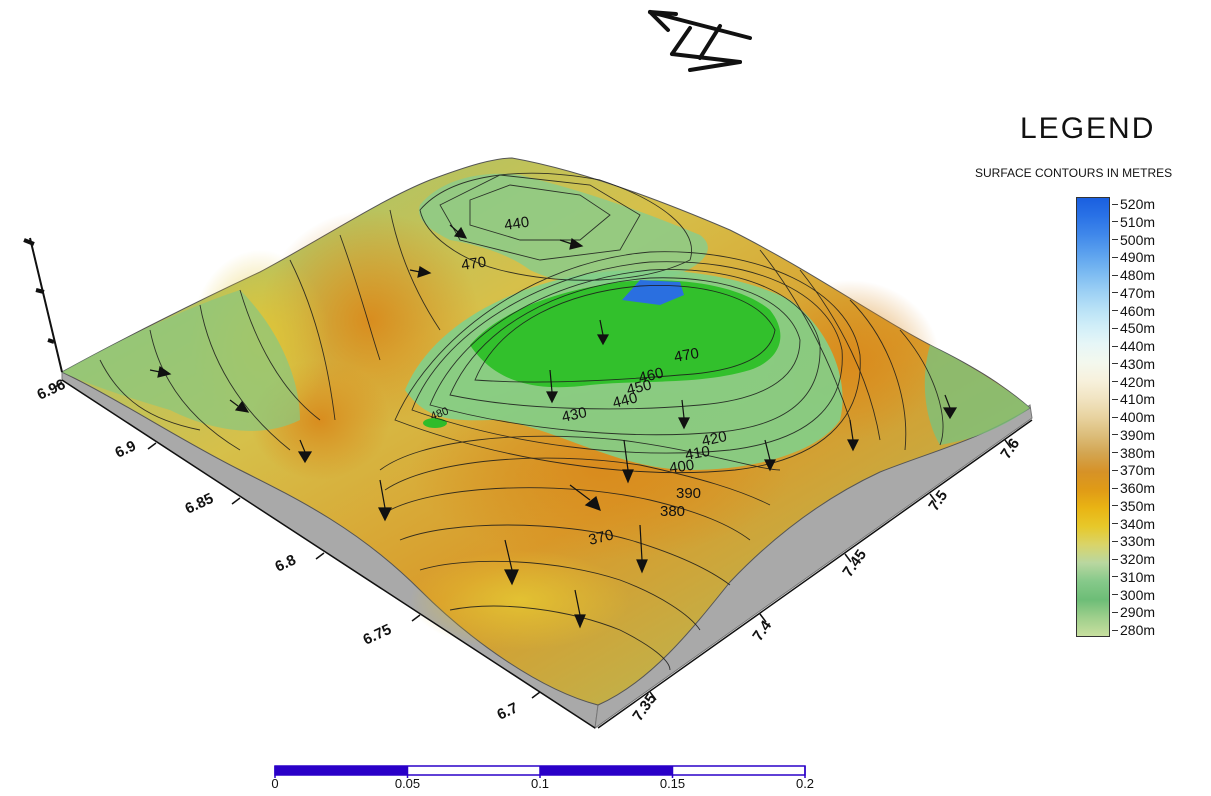 The width and height of the screenshot is (1211, 796). Describe the element at coordinates (378, 635) in the screenshot. I see `left-axis-tick-label: 6.75` at that location.